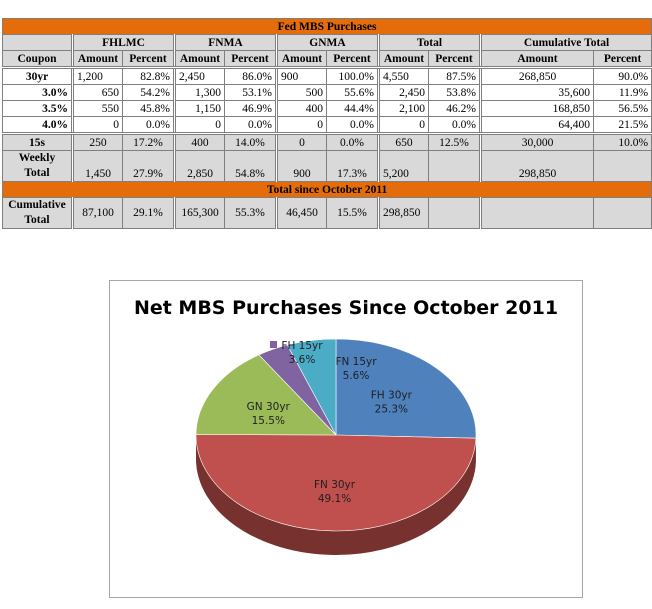  What do you see at coordinates (97, 166) in the screenshot?
I see `table-cell: 1,450` at bounding box center [97, 166].